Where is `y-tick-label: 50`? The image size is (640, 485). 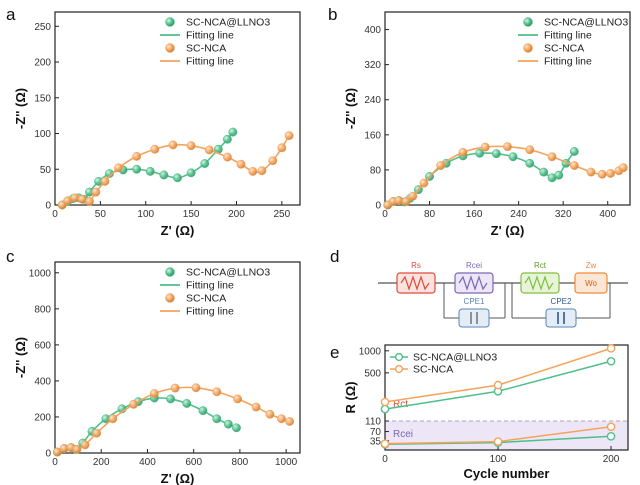
y-tick-label: 50 is located at coordinates (46, 170).